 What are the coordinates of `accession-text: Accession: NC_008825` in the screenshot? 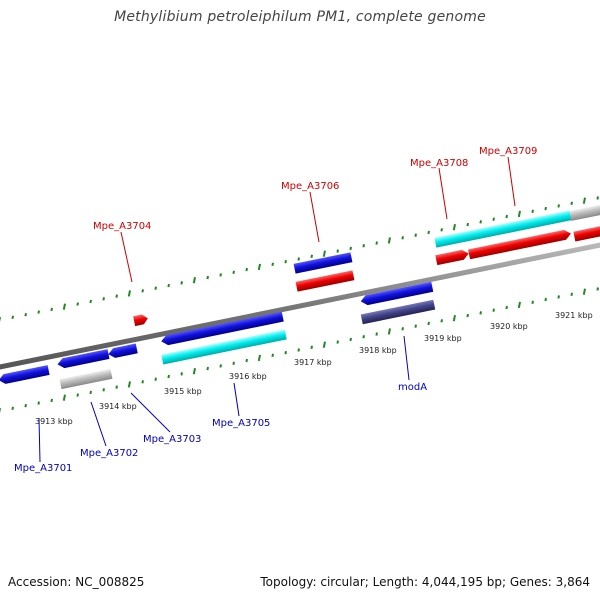 It's located at (76, 582).